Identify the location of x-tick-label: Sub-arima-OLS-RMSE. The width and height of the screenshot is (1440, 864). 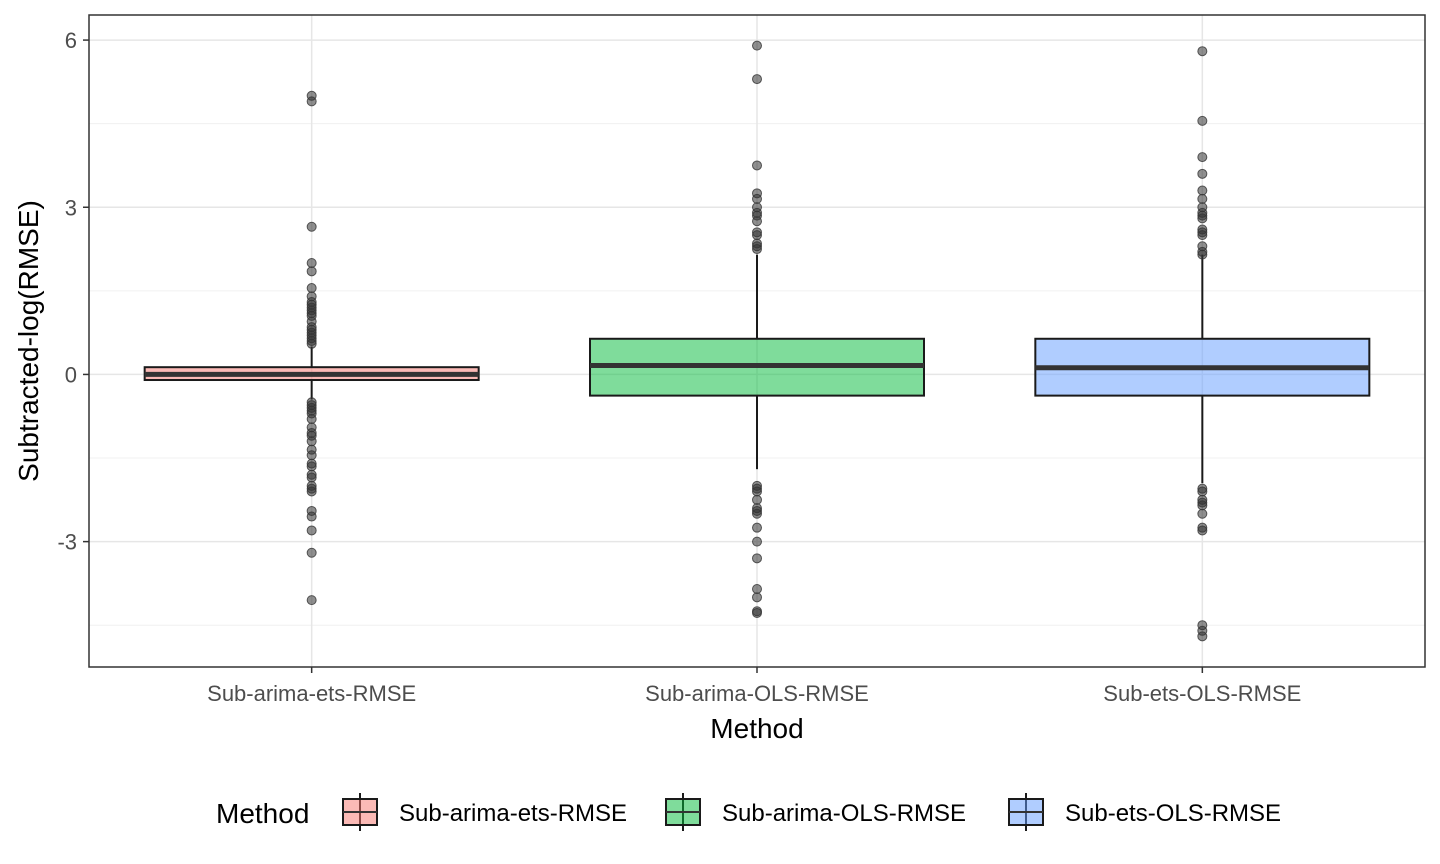
(757, 693).